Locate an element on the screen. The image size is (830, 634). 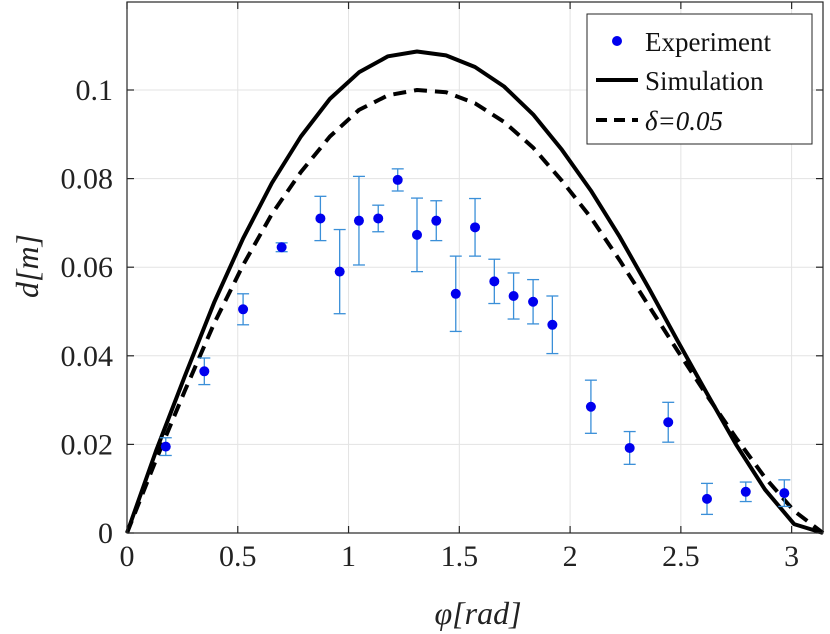
y-tick-label: 0.08 is located at coordinates (87, 179).